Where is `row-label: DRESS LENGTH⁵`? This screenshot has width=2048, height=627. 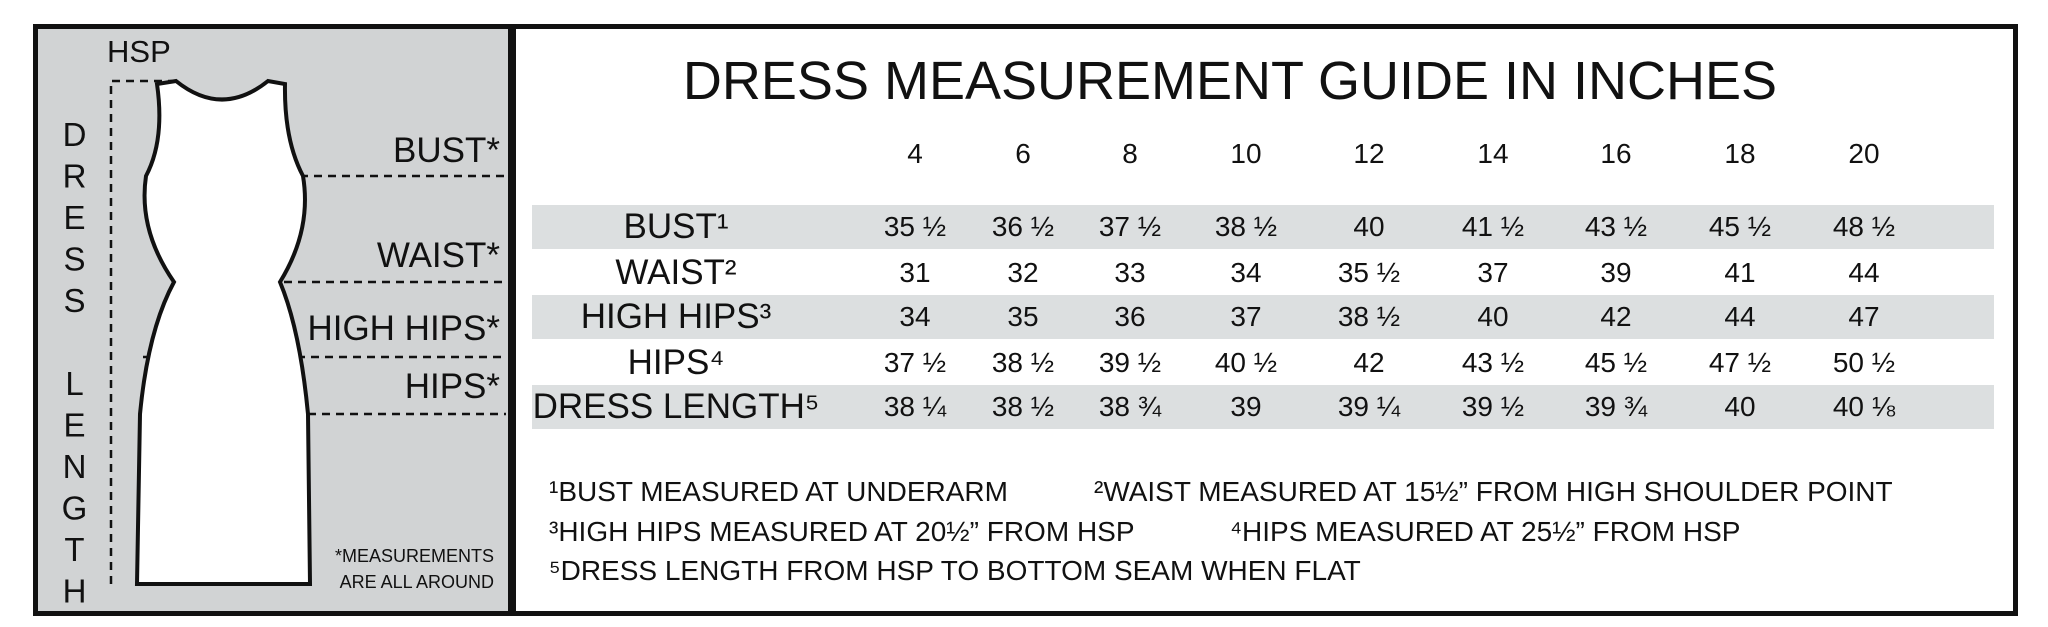 row-label: DRESS LENGTH⁵ is located at coordinates (676, 406).